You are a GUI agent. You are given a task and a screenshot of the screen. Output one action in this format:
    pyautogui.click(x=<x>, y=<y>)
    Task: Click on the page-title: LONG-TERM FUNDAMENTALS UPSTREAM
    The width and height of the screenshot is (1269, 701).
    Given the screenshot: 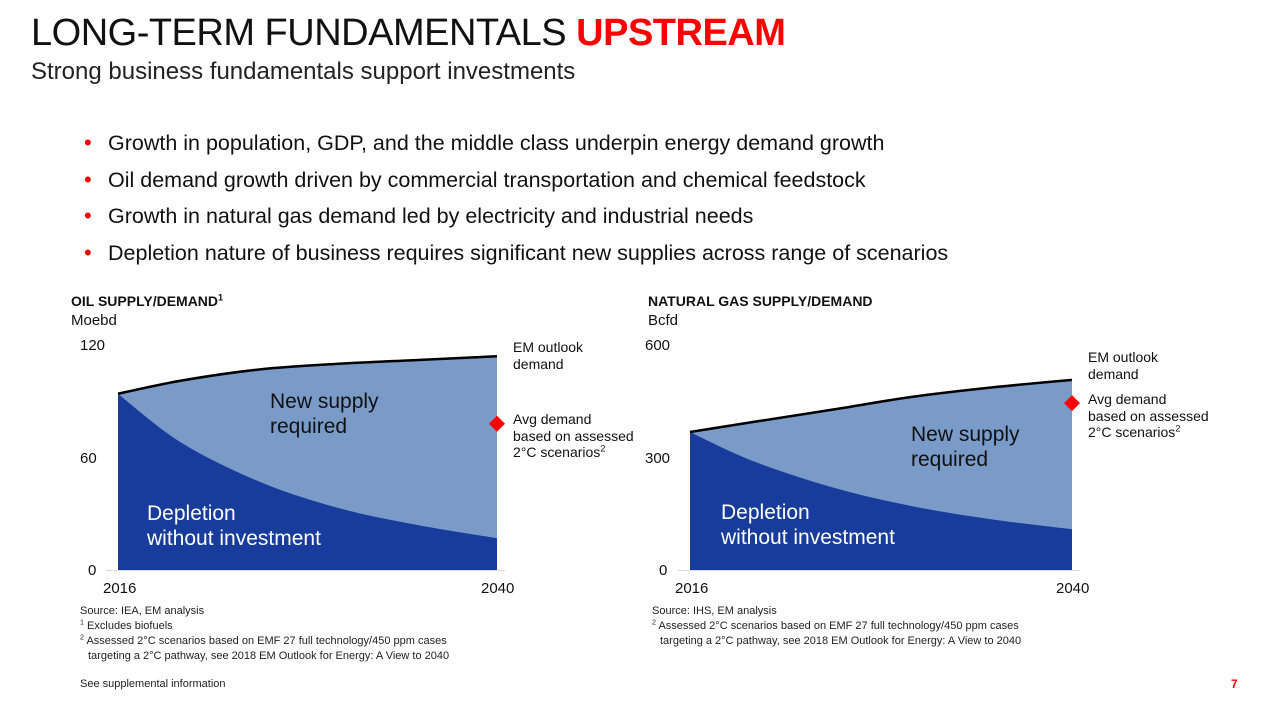 What is the action you would take?
    pyautogui.click(x=408, y=33)
    